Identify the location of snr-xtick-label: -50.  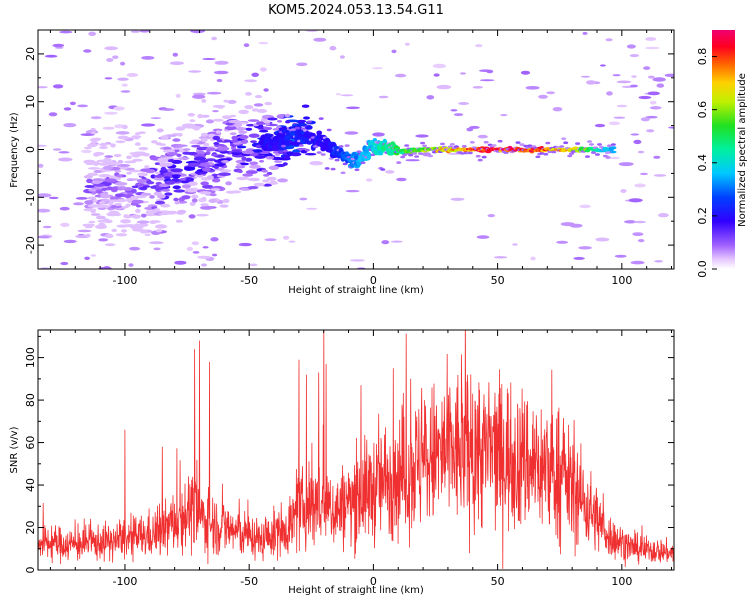
(249, 581).